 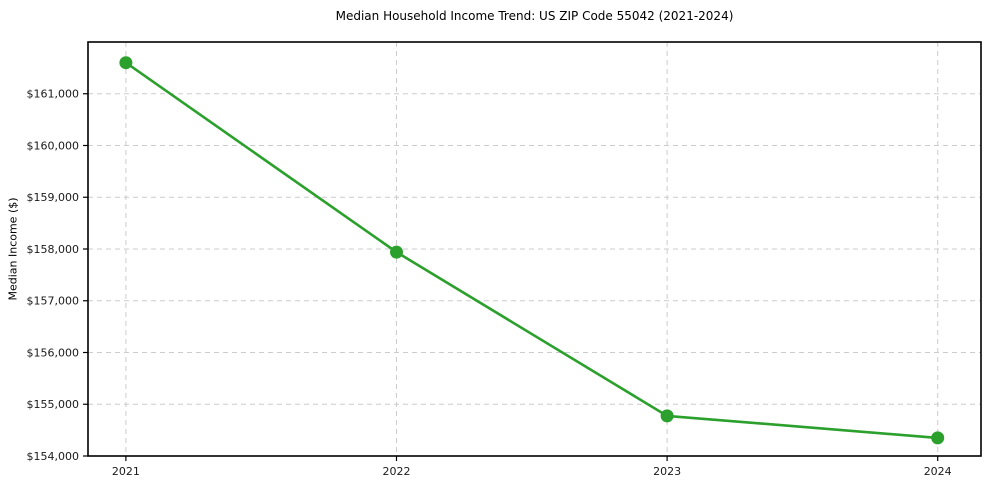 What do you see at coordinates (53, 94) in the screenshot?
I see `y-tick-label: $161,000` at bounding box center [53, 94].